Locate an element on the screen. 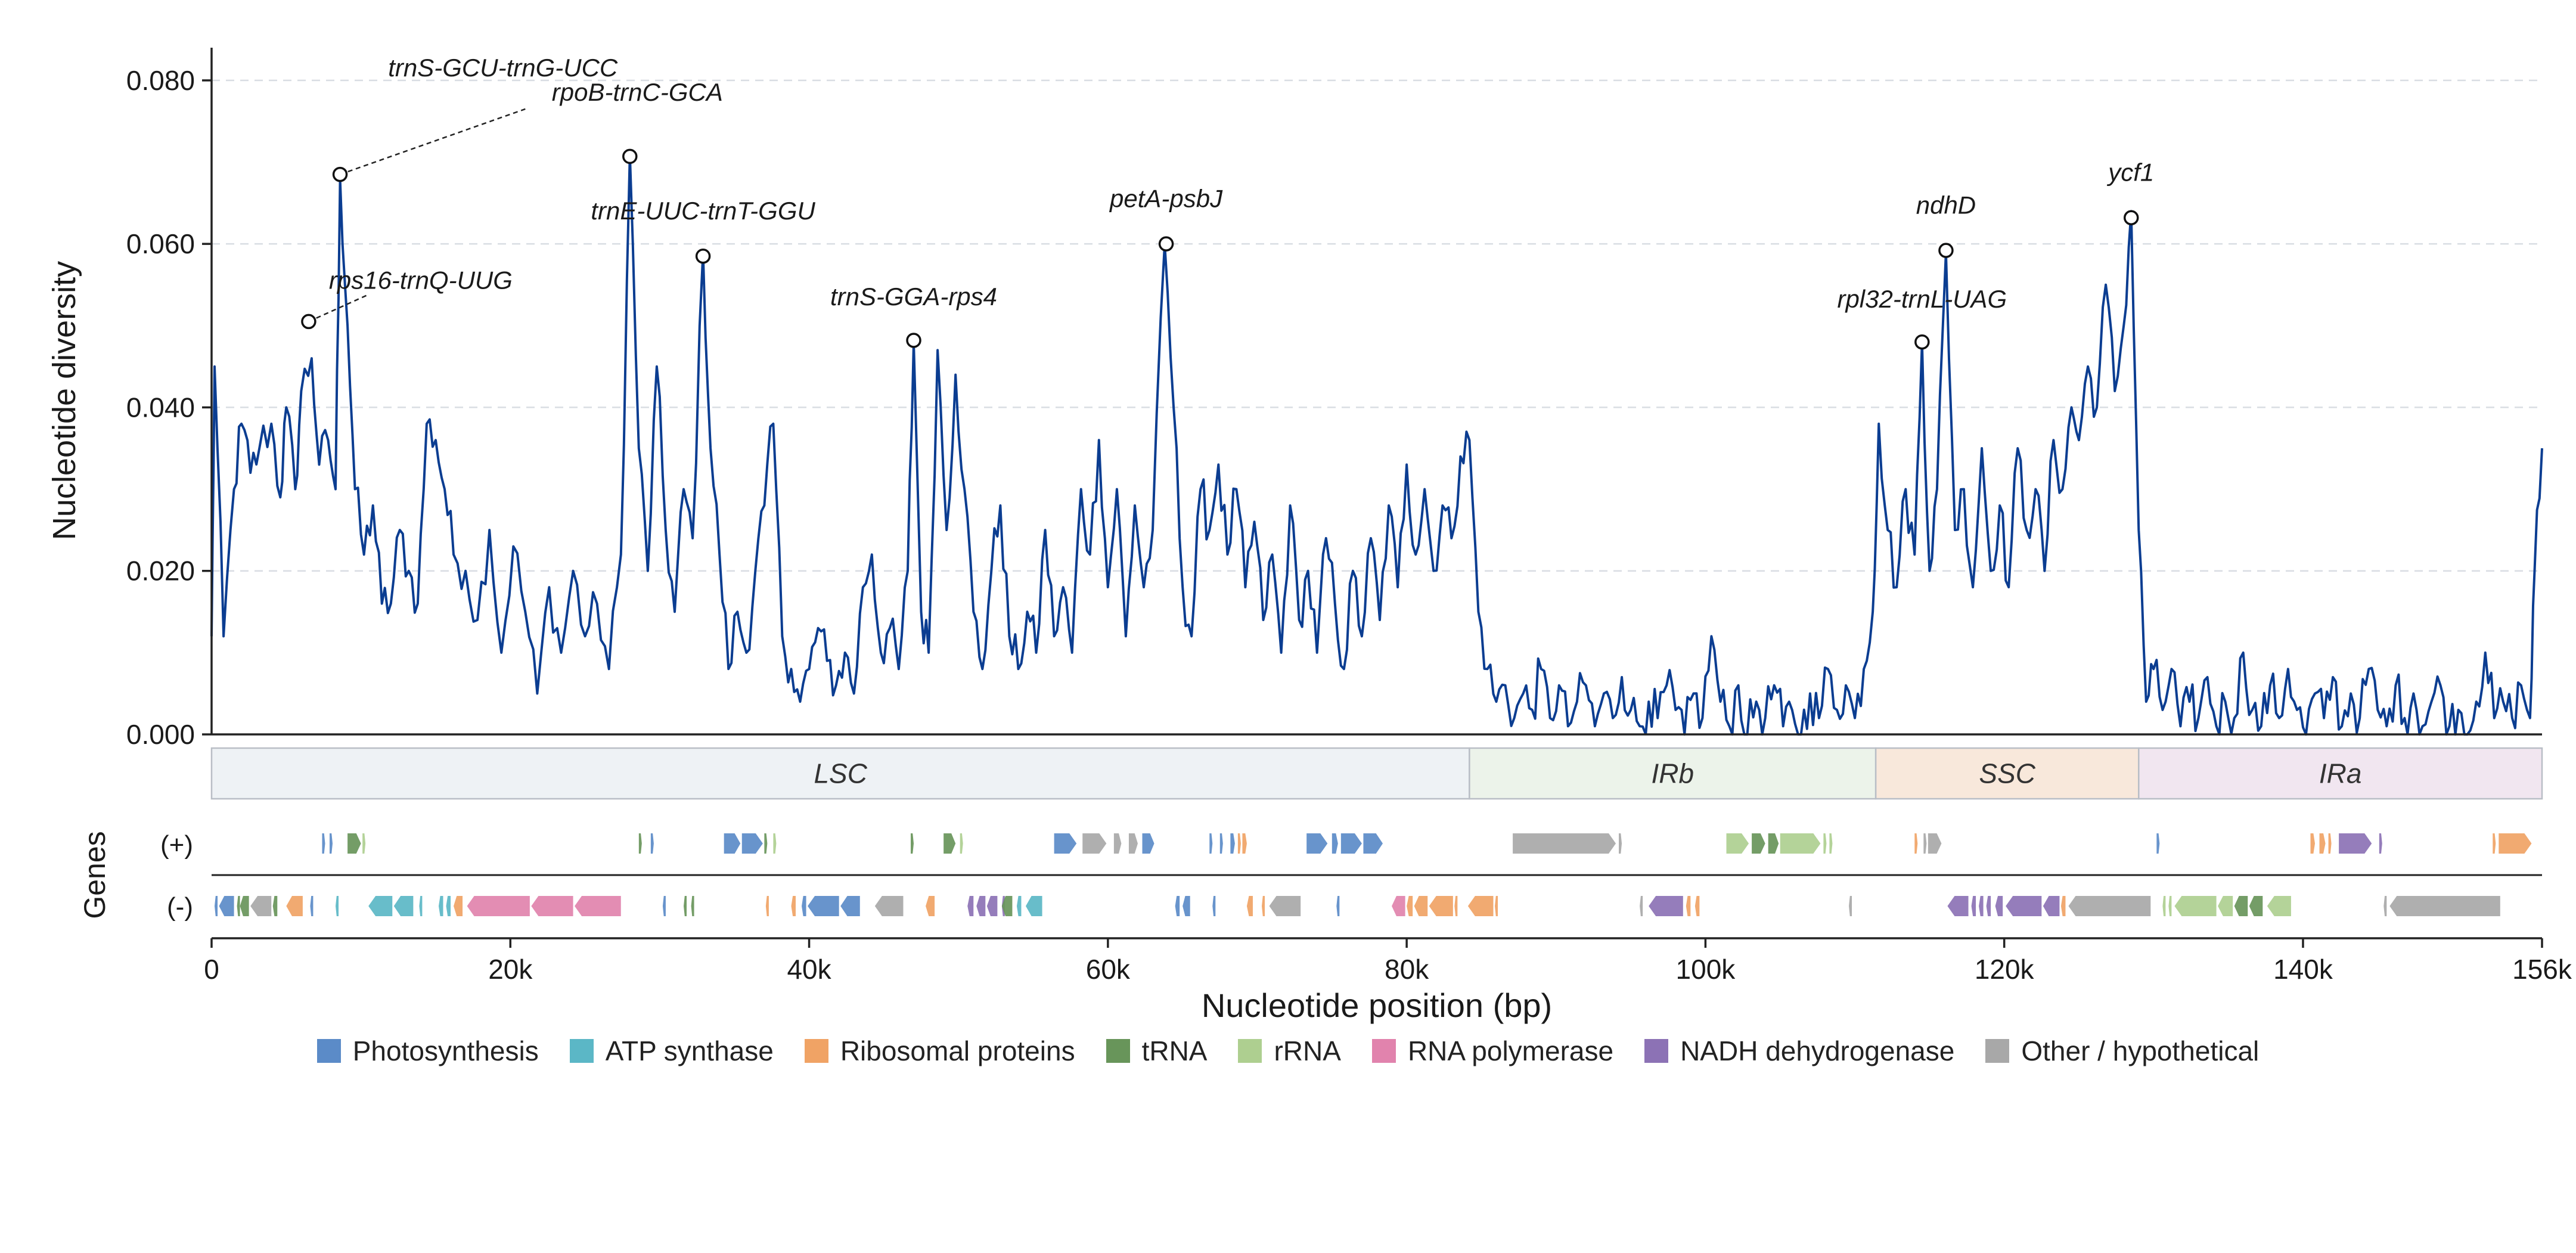 The width and height of the screenshot is (2576, 1253). y-tick-label: 0.000 is located at coordinates (161, 734).